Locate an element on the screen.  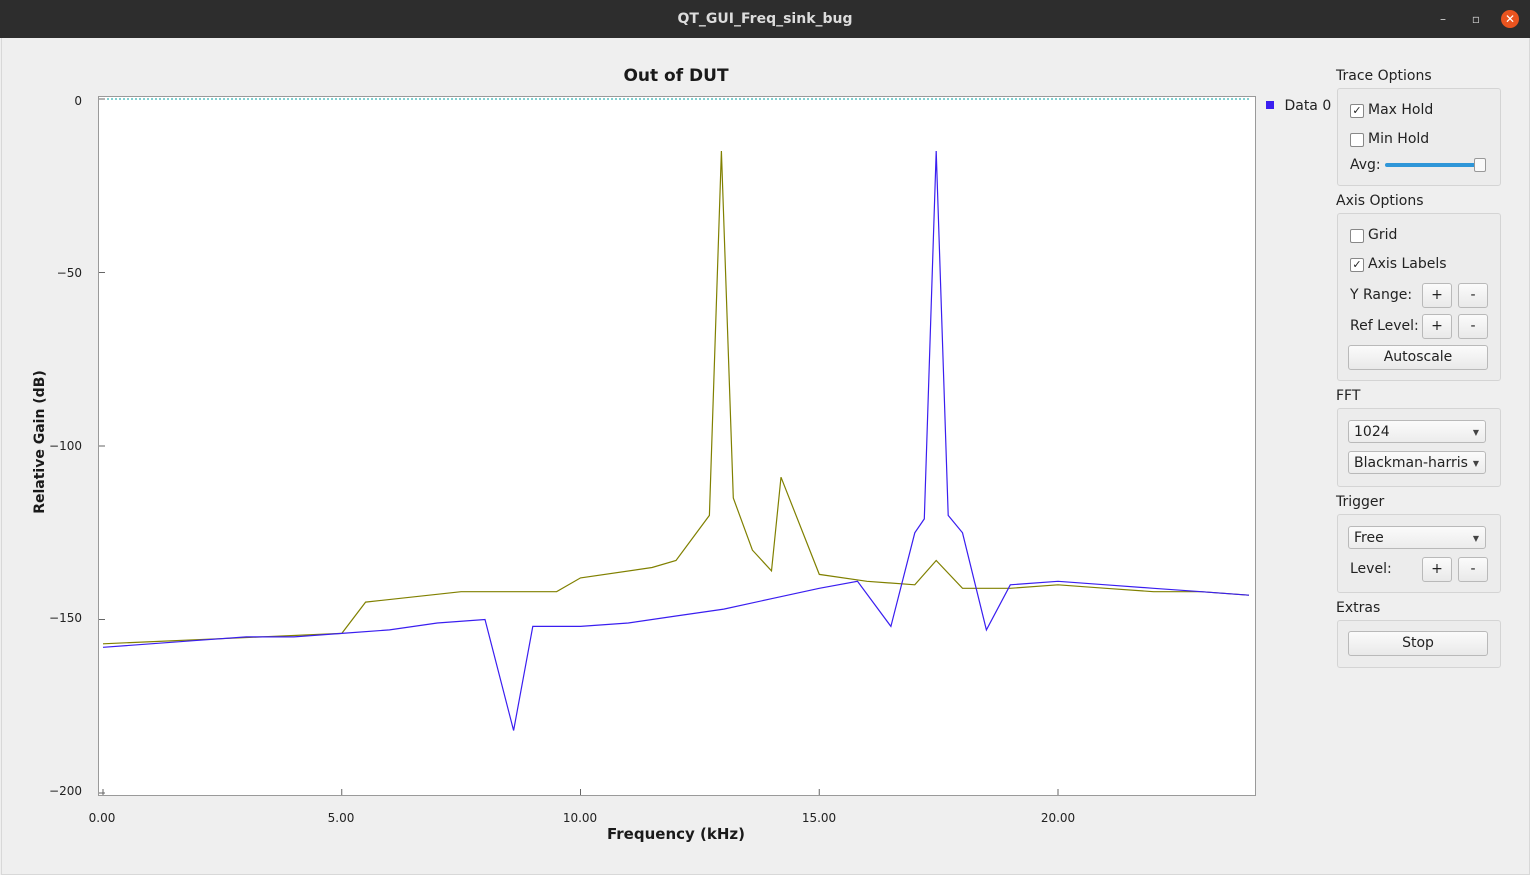
trigger-mode-value: Free is located at coordinates (1369, 538).